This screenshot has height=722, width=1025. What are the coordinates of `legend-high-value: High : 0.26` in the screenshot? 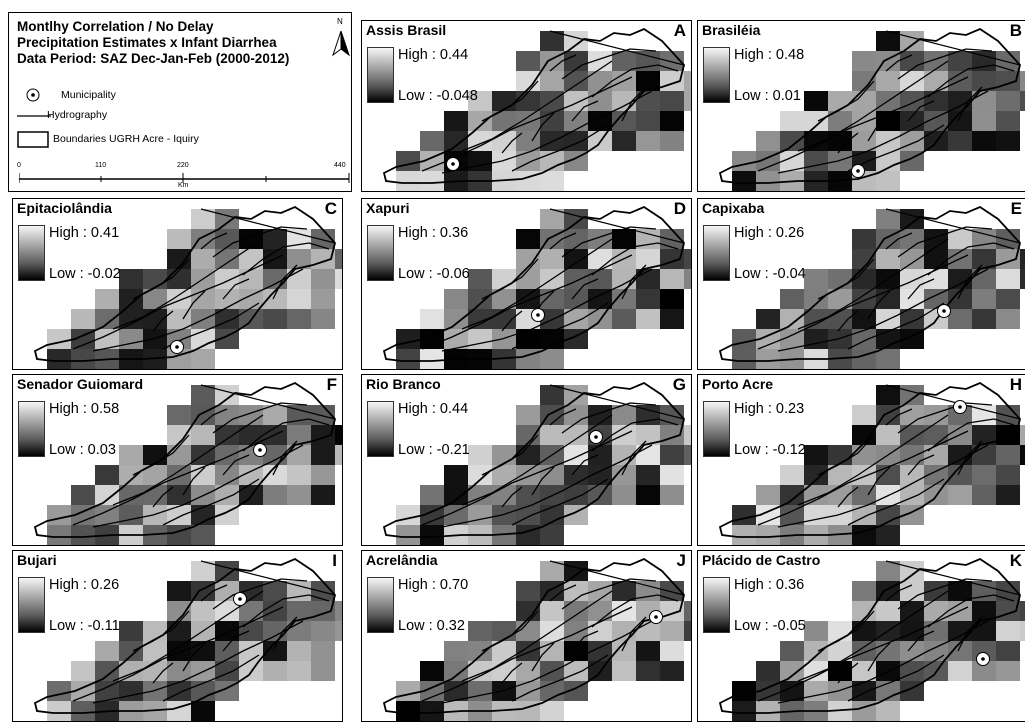 It's located at (84, 585).